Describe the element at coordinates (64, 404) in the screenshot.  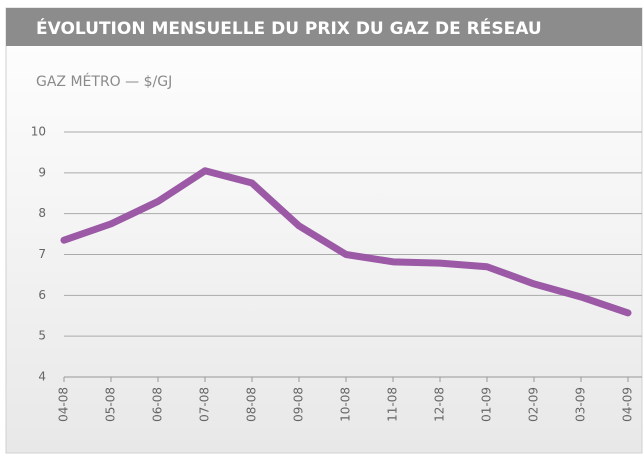
I see `x-tick-label: 04-08` at that location.